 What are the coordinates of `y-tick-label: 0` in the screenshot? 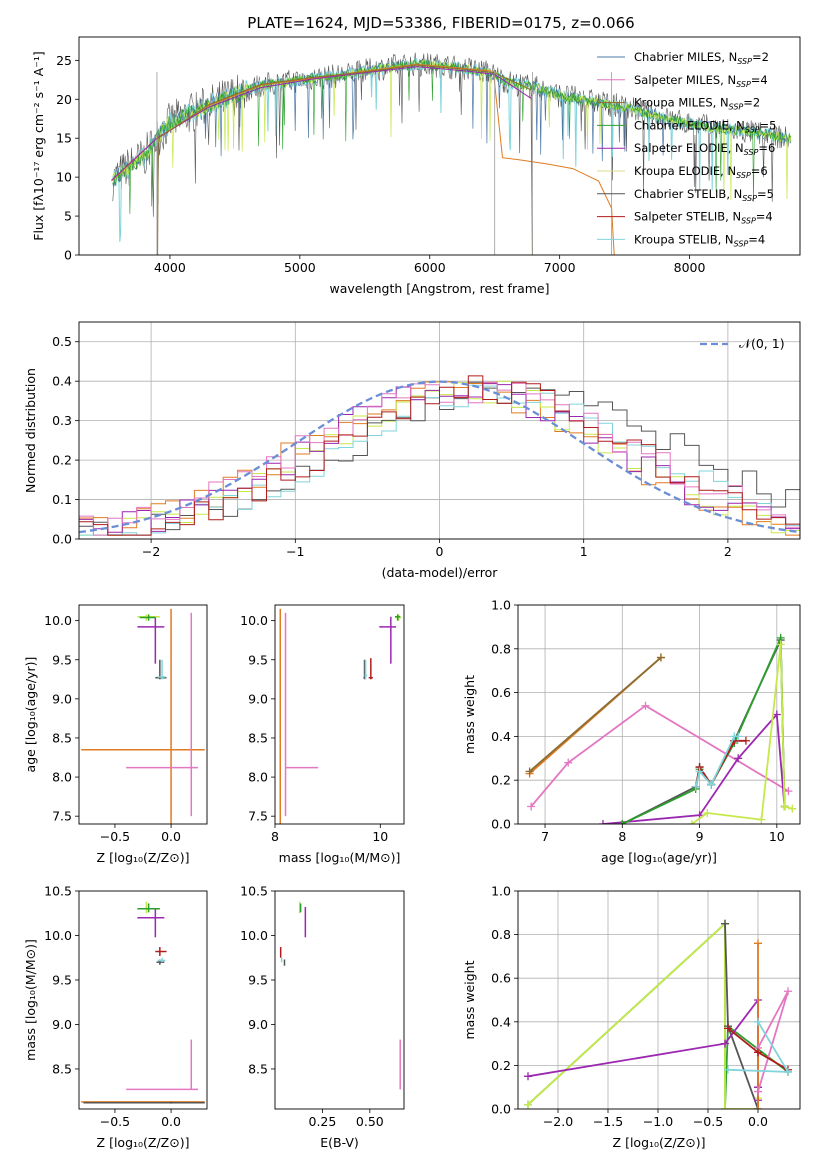 It's located at (68, 255).